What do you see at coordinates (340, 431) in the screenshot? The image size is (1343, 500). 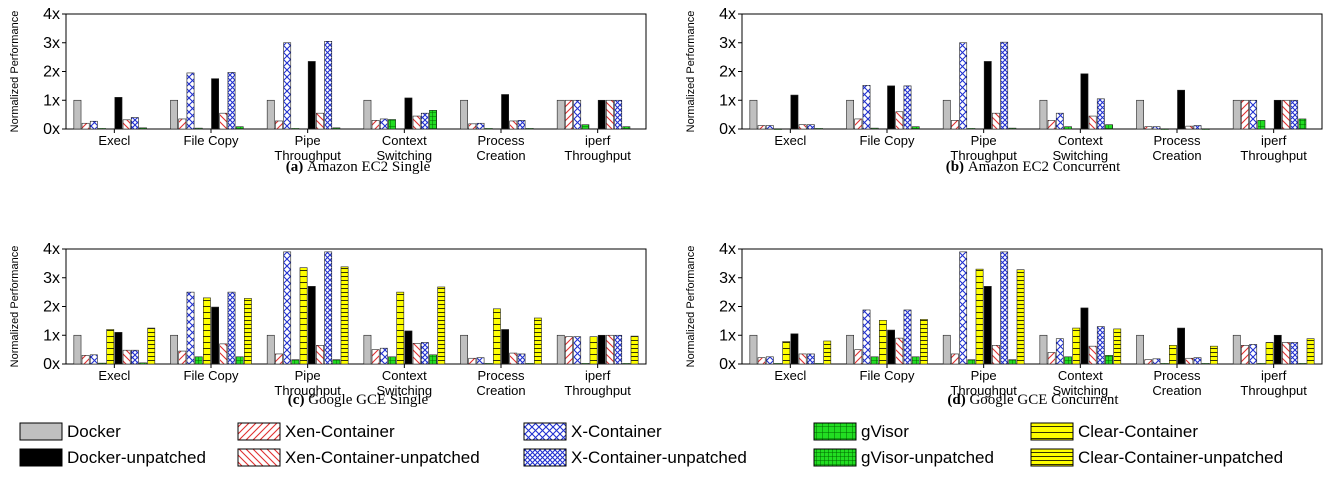 I see `legend-label: Xen-Container` at bounding box center [340, 431].